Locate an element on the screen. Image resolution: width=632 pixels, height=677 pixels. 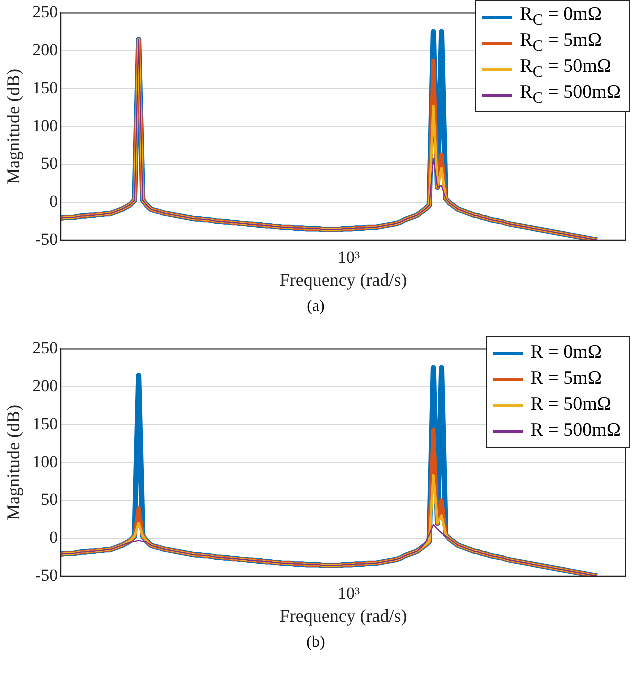
legend-label: R = 50mΩ is located at coordinates (571, 405).